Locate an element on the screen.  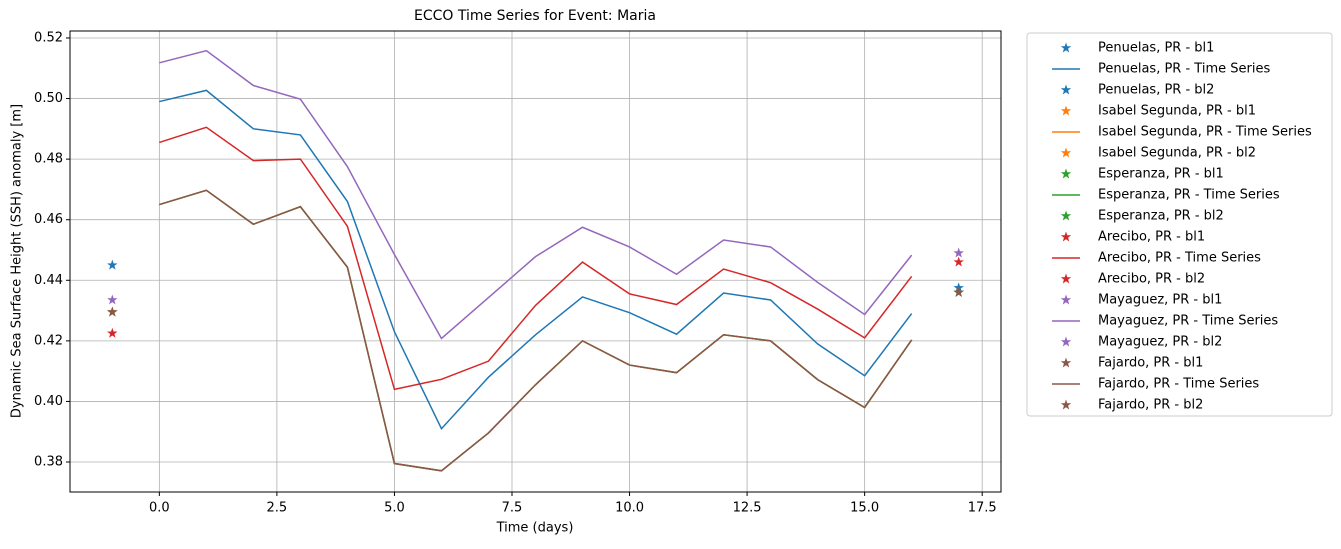
y-tick-label: 0.40 is located at coordinates (48, 401).